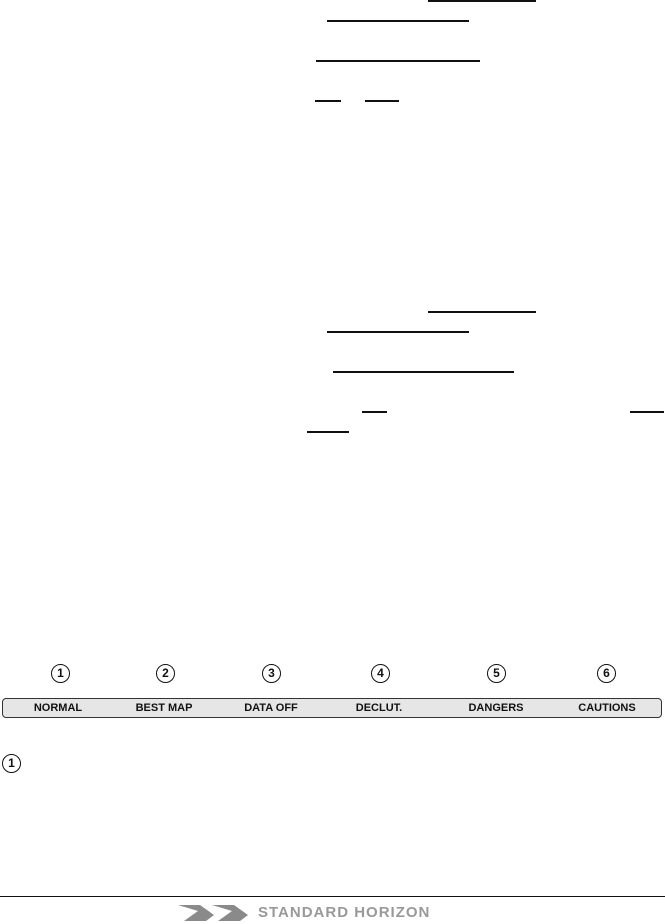 The height and width of the screenshot is (924, 665). Describe the element at coordinates (496, 673) in the screenshot. I see `softkey-number-5: 5` at that location.